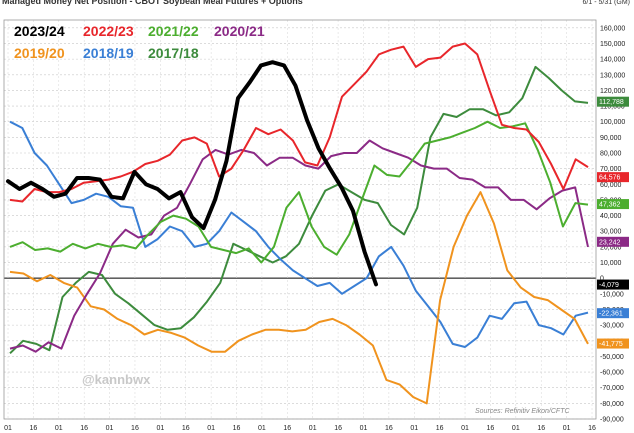 The image size is (634, 433). I want to click on y-tick-label: -80,000, so click(612, 404).